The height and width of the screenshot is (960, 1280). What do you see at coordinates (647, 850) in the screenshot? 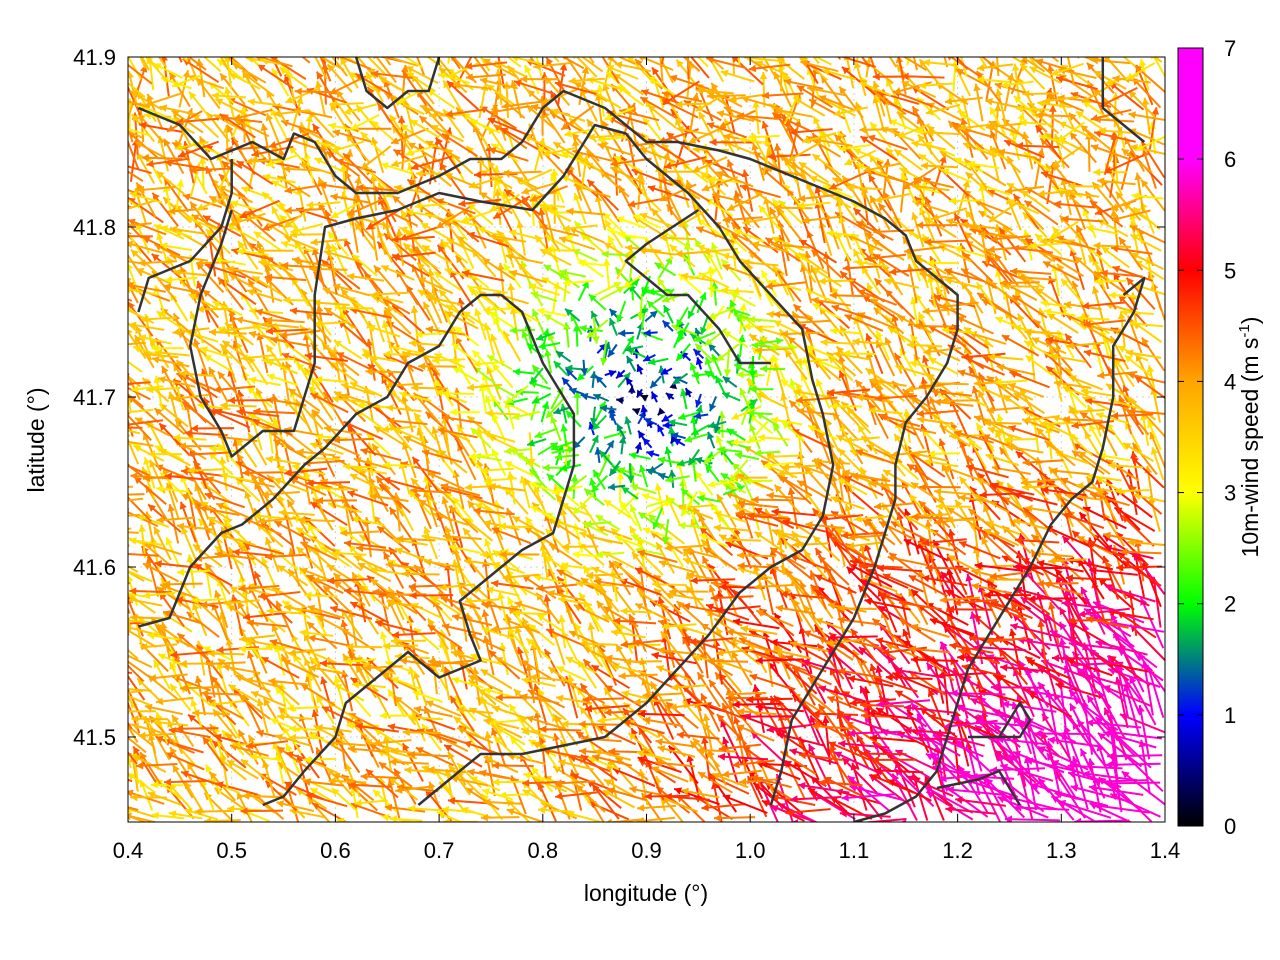
I see `x-tick-labels: 0.4 0.5 0.6 0.7 0.8 0.9 1.0 1.1 1.2 1.3 1.4` at bounding box center [647, 850].